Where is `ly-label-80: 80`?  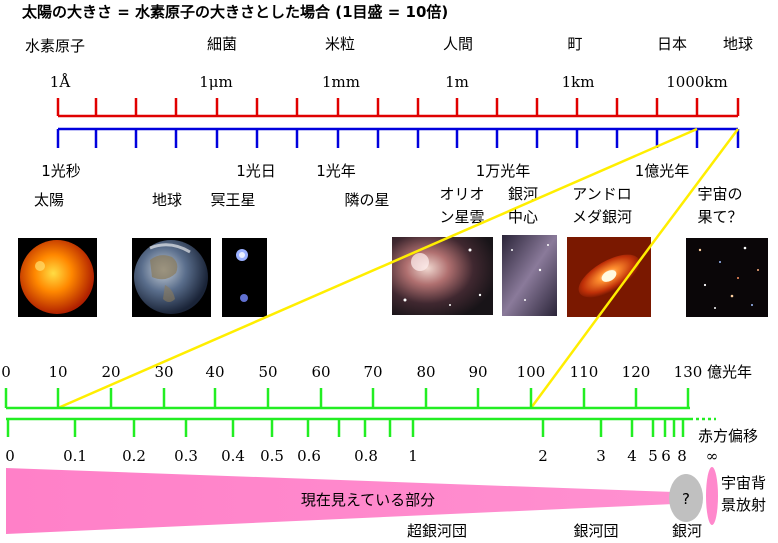 ly-label-80: 80 is located at coordinates (425, 372).